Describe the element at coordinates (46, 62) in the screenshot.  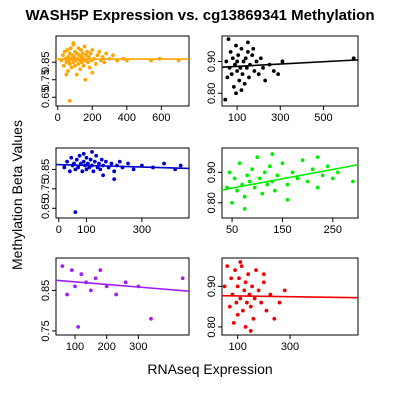
I see `y-tick-label: 0.85` at that location.